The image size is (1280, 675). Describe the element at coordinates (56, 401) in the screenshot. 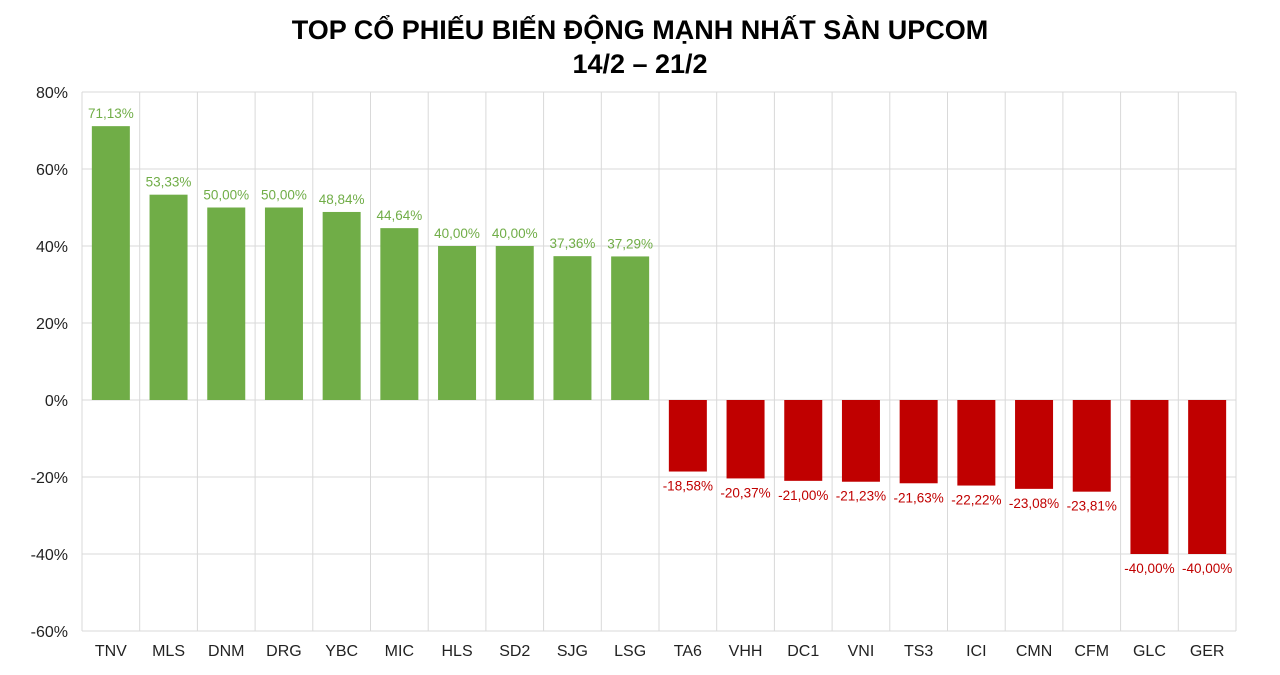

I see `y-tick-label: 0%` at that location.